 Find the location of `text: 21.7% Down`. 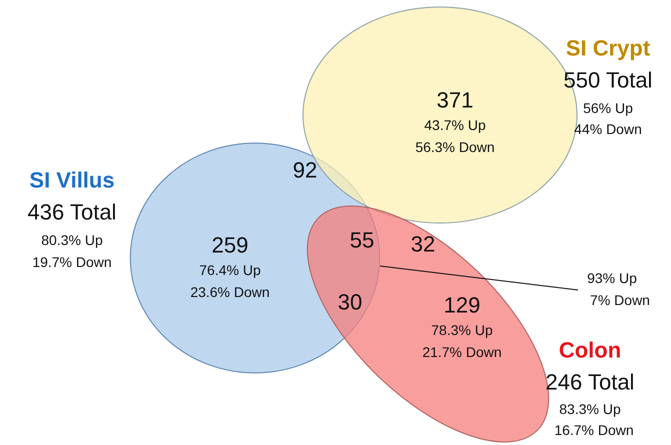

text: 21.7% Down is located at coordinates (462, 352).